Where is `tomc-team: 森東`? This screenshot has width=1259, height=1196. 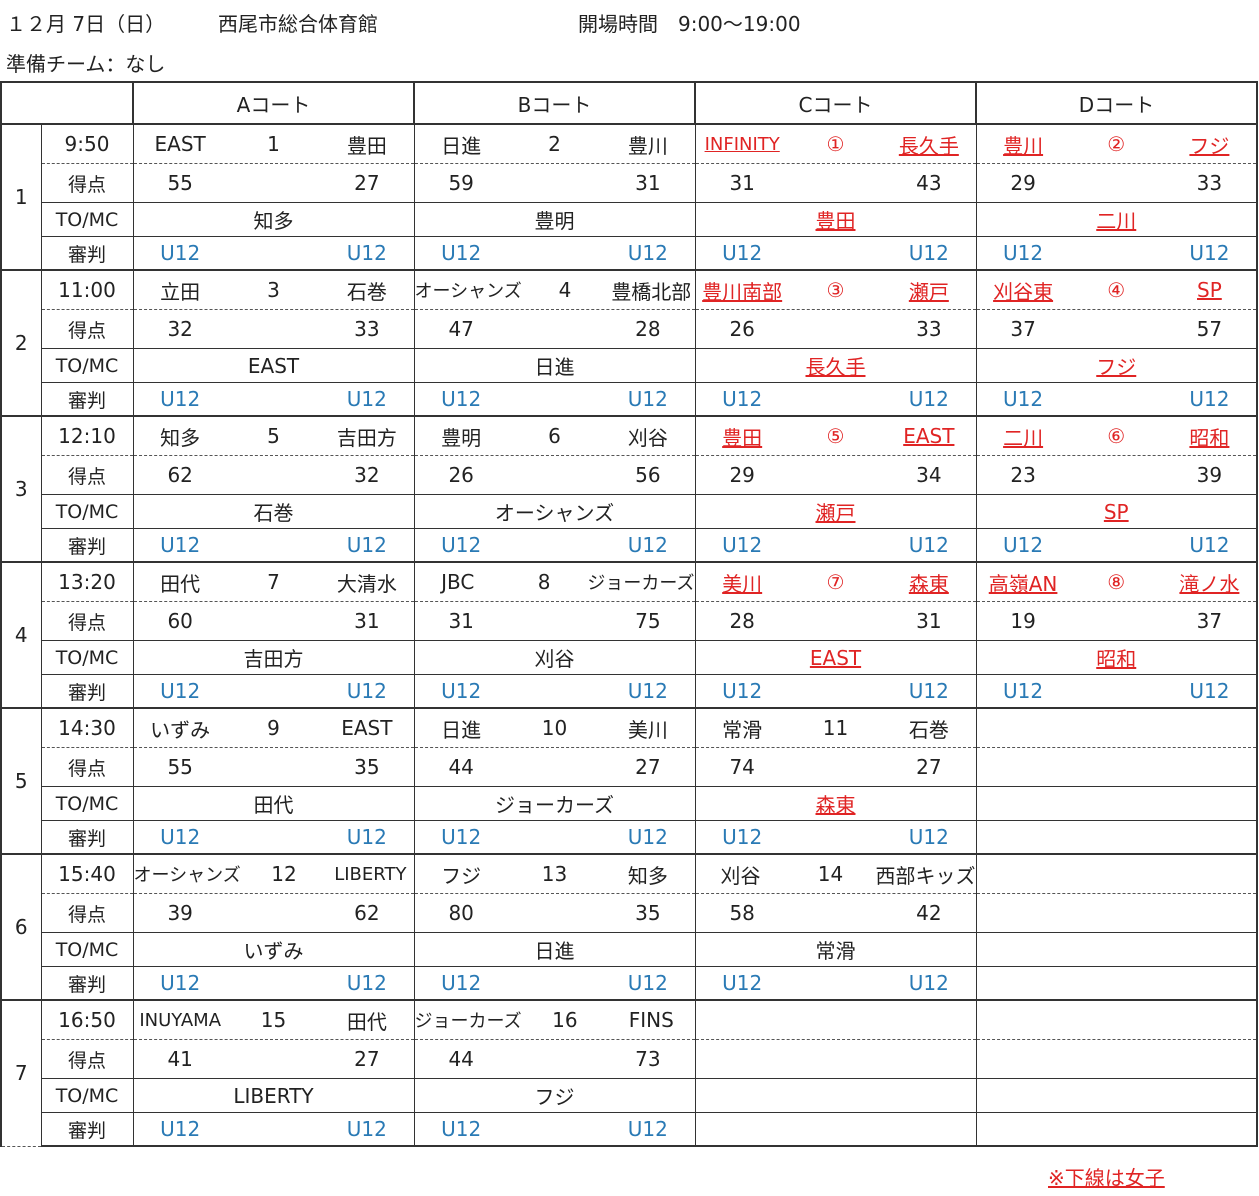
tomc-team: 森東 is located at coordinates (835, 805).